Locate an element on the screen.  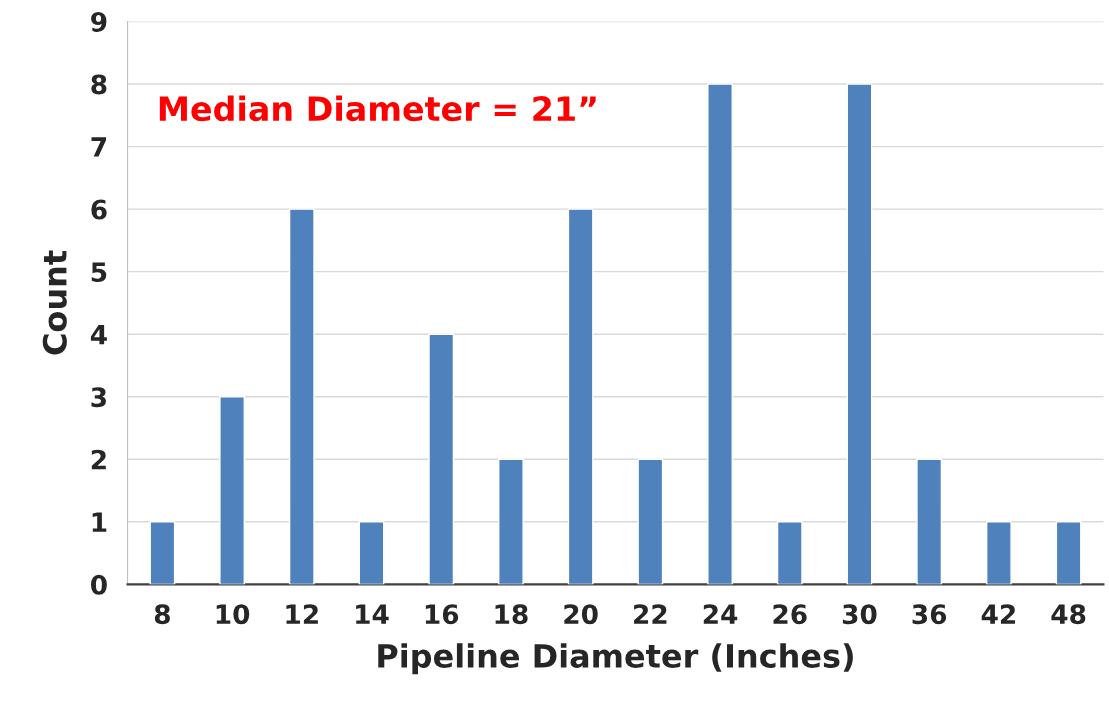
x-tick-label: 16 is located at coordinates (442, 614).